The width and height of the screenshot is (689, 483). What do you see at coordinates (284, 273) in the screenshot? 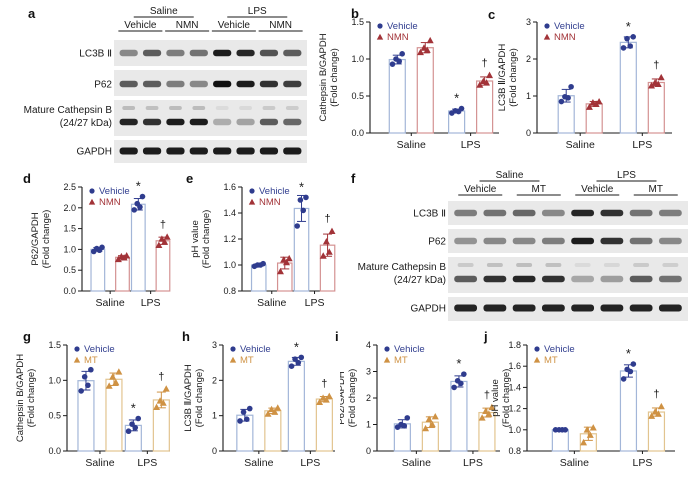
I see `bar-group-saline-nmn` at bounding box center [284, 273].